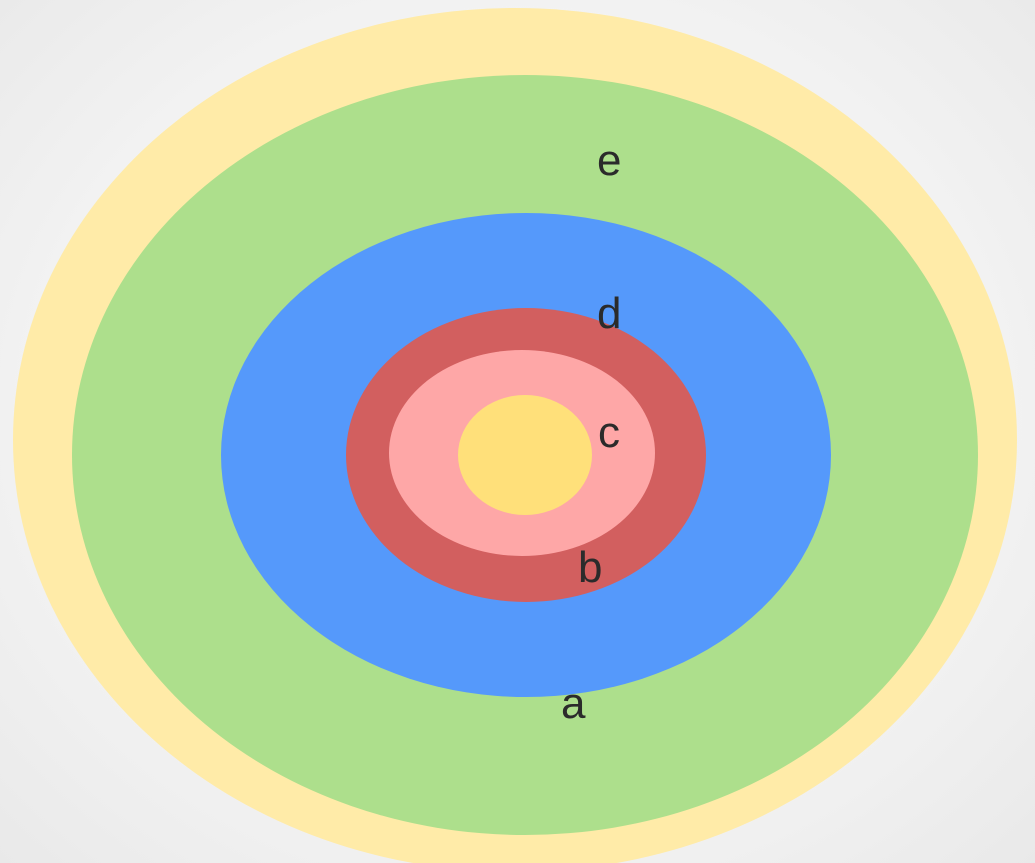 Image resolution: width=1035 pixels, height=863 pixels. I want to click on label-a: a, so click(573, 703).